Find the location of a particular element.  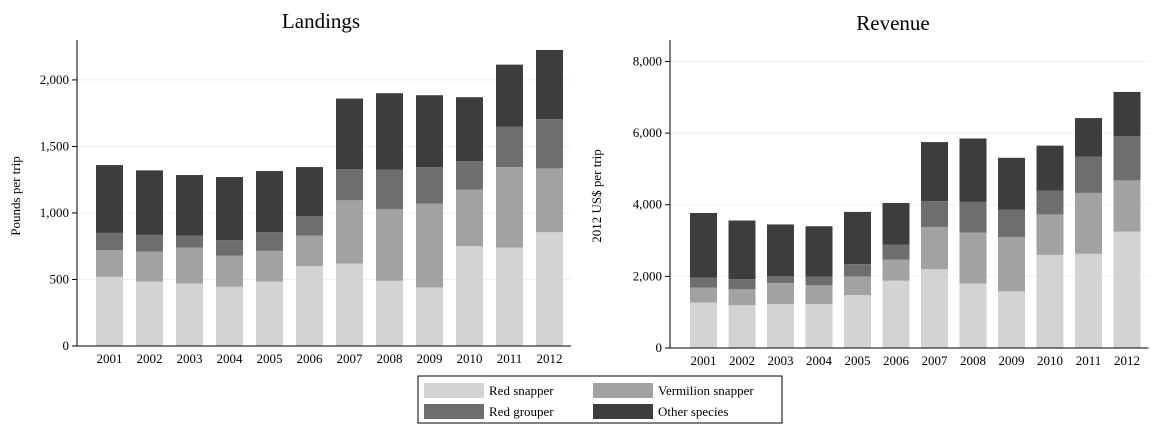

revenue-x-tick-label: 2005 is located at coordinates (858, 360).